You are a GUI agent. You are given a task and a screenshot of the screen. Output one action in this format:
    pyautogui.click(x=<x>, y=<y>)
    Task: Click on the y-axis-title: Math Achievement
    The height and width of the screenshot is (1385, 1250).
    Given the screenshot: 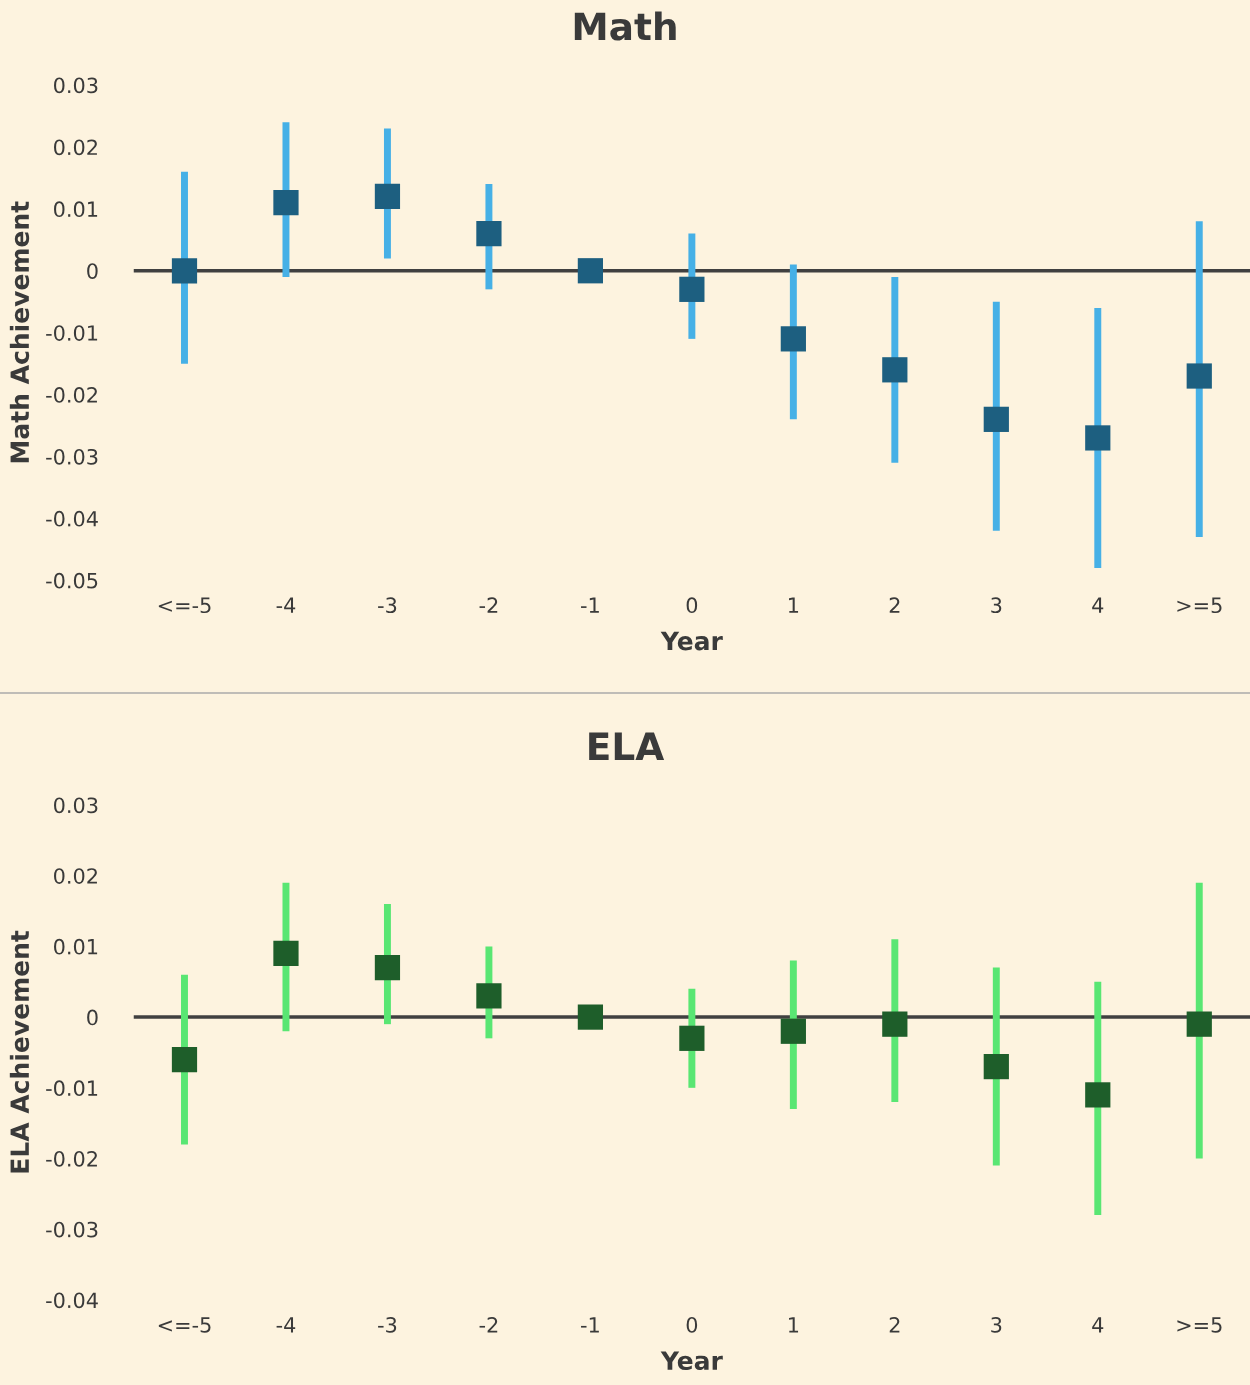 What is the action you would take?
    pyautogui.click(x=19, y=332)
    